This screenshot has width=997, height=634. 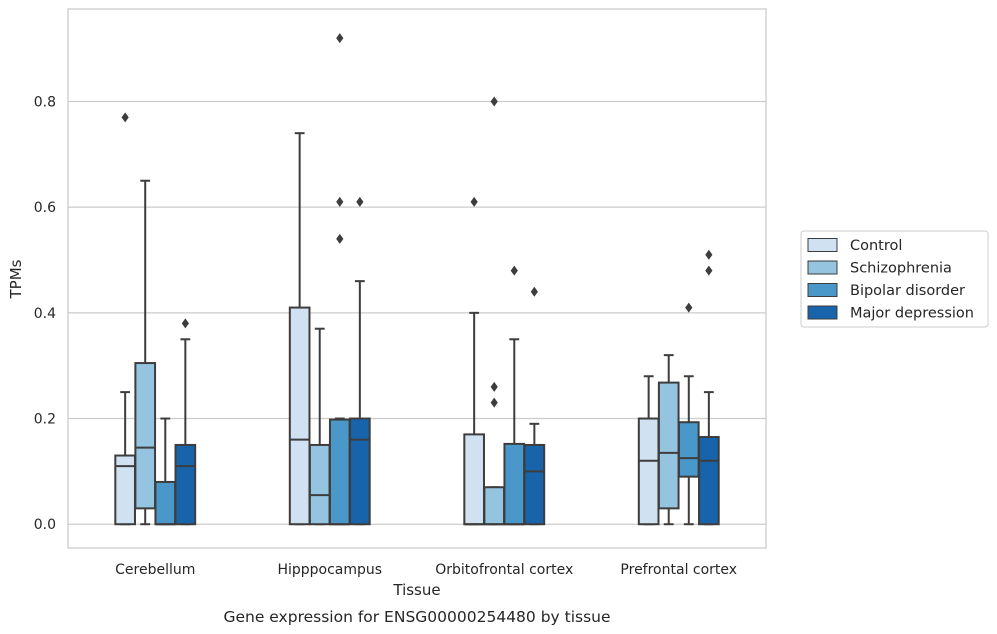 What do you see at coordinates (504, 570) in the screenshot?
I see `x-tick-label: Orbitofrontal cortex` at bounding box center [504, 570].